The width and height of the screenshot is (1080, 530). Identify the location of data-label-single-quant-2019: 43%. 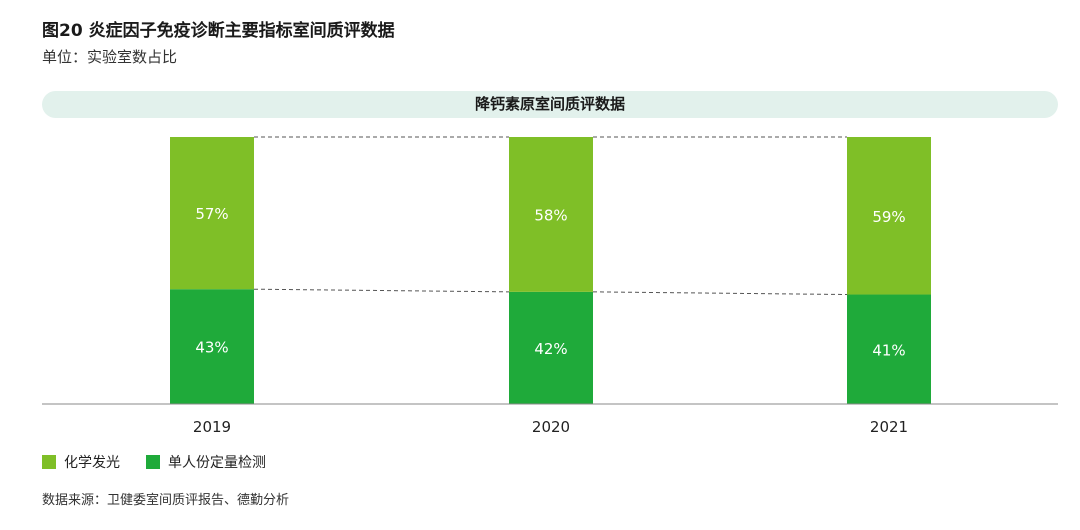
(211, 348).